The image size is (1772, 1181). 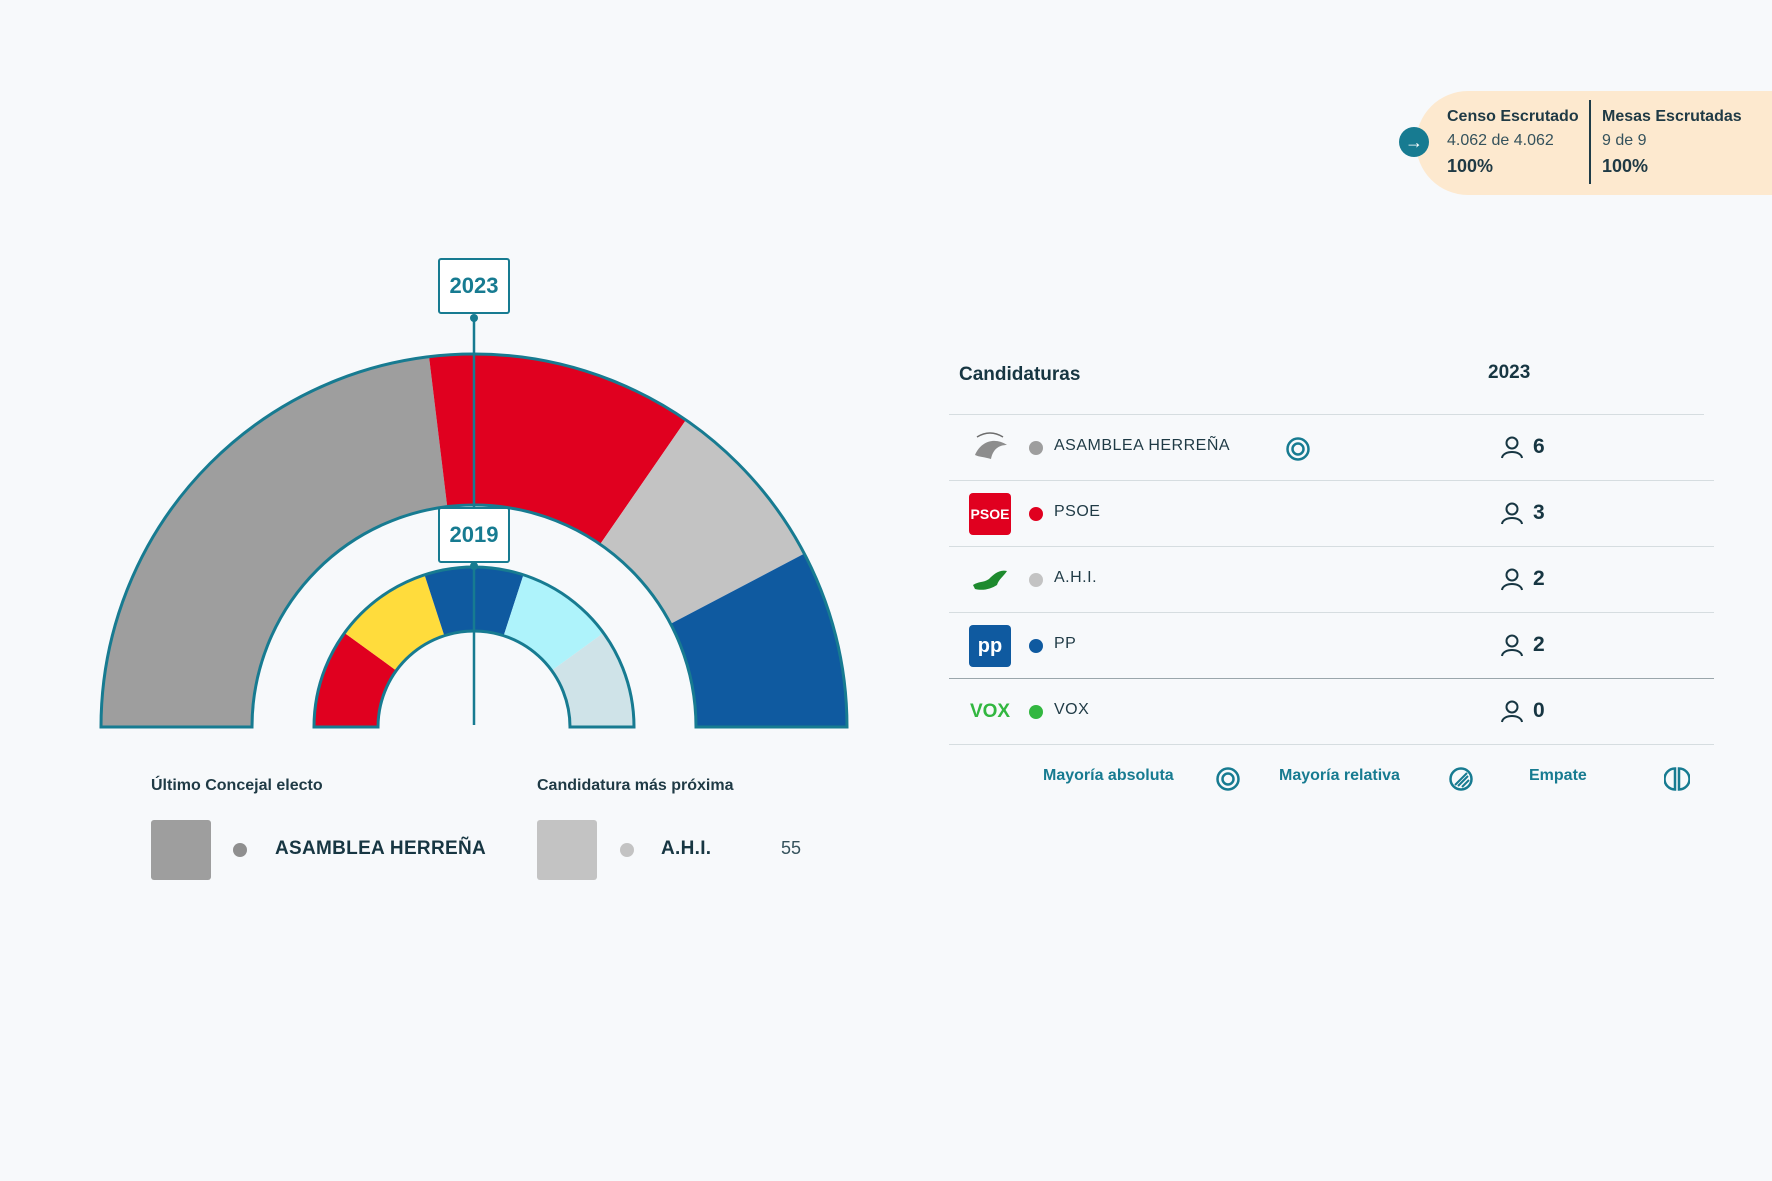 What do you see at coordinates (474, 286) in the screenshot?
I see `year-label-2023: 2023` at bounding box center [474, 286].